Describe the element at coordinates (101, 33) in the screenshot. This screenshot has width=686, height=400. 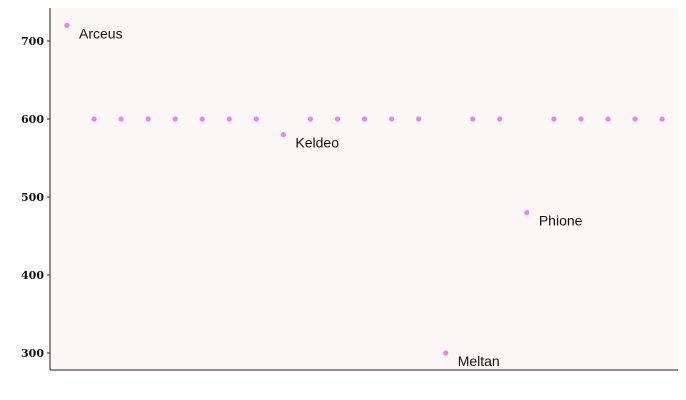
I see `point-label-arceus: Arceus` at that location.